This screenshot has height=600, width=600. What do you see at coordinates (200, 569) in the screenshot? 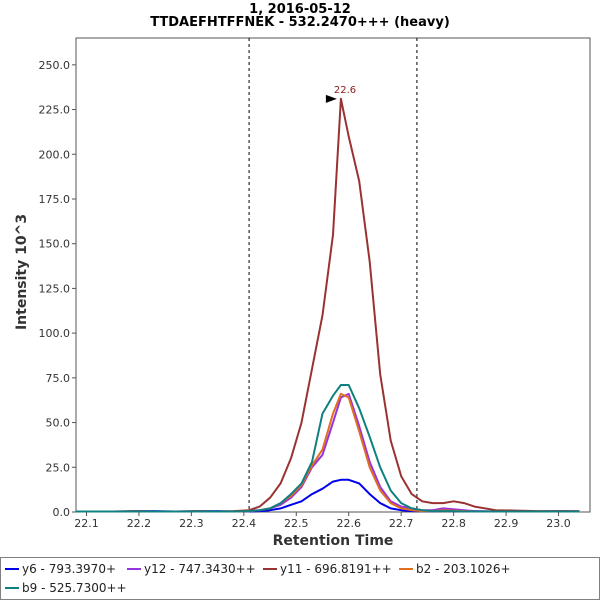
I see `legend-label: y12 - 747.3430++` at bounding box center [200, 569].